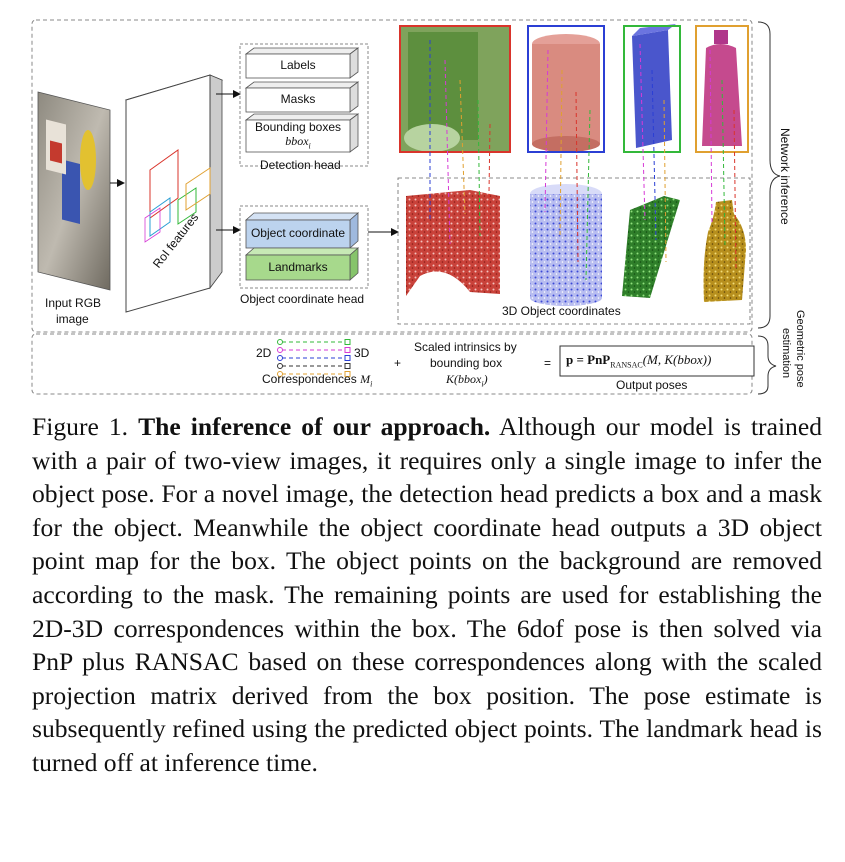 The height and width of the screenshot is (862, 845). What do you see at coordinates (317, 380) in the screenshot?
I see `correspondences-label: Correspondences Mi` at bounding box center [317, 380].